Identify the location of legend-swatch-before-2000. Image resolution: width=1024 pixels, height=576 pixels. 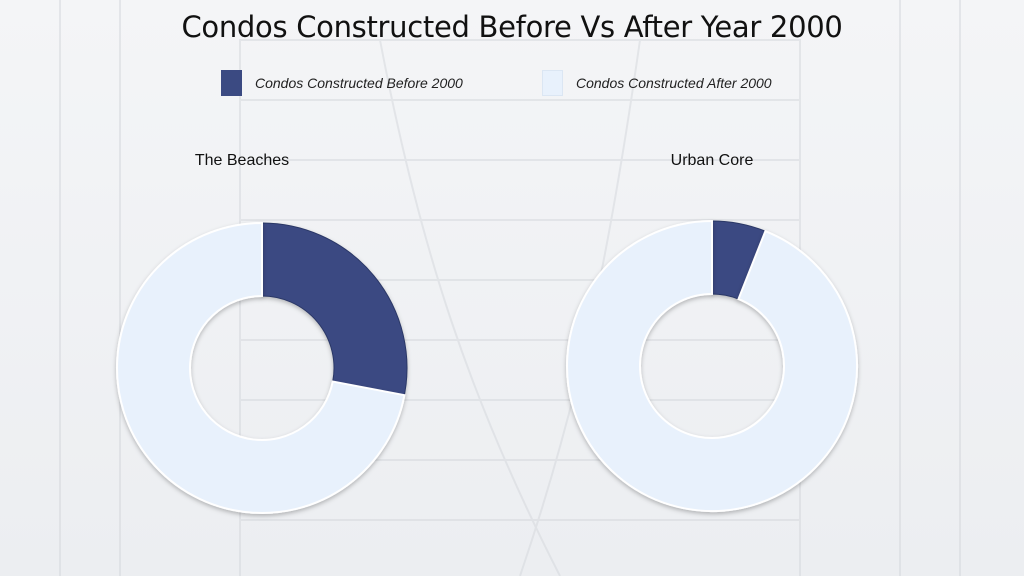
(231, 83).